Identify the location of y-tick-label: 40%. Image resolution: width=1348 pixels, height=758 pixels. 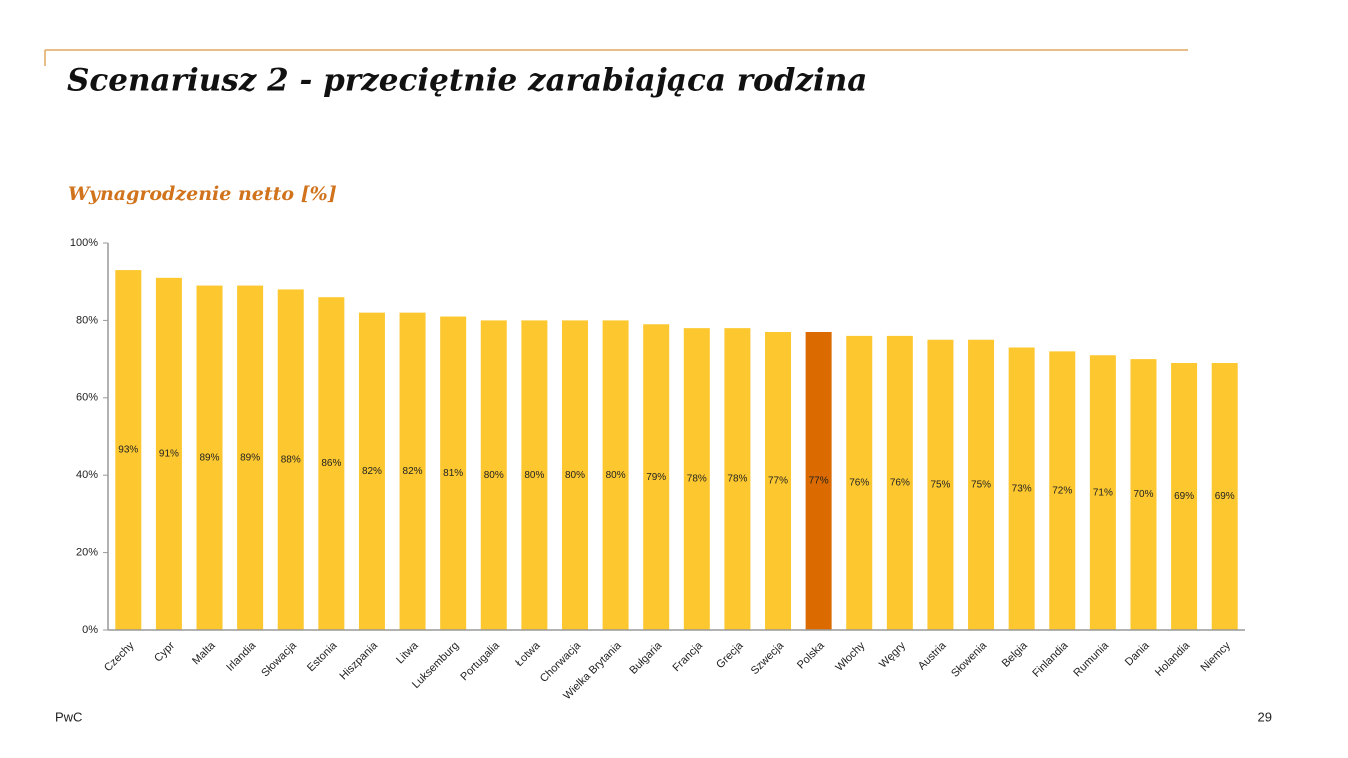
(87, 475).